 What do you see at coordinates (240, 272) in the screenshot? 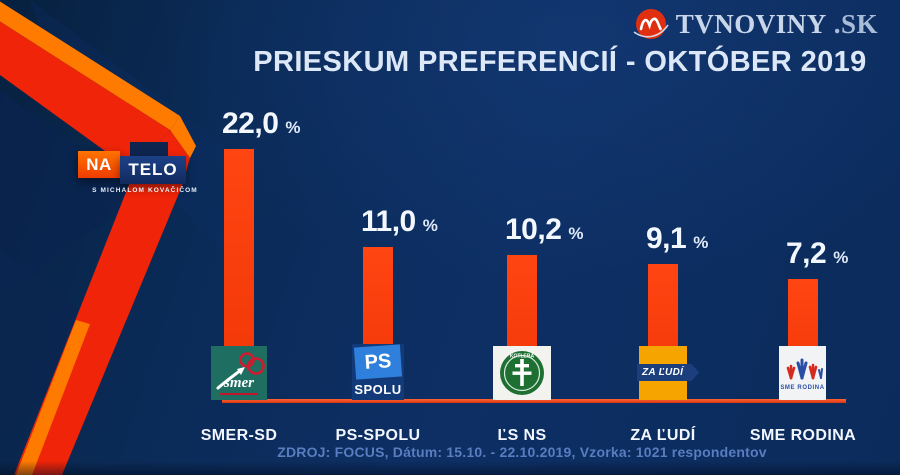
I see `bar-column-smer-sd: 22,0% smer SMER-SD` at bounding box center [240, 272].